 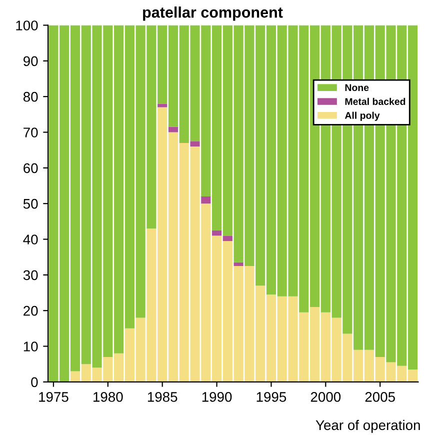 I want to click on y-tick-label: 70, so click(x=31, y=133).